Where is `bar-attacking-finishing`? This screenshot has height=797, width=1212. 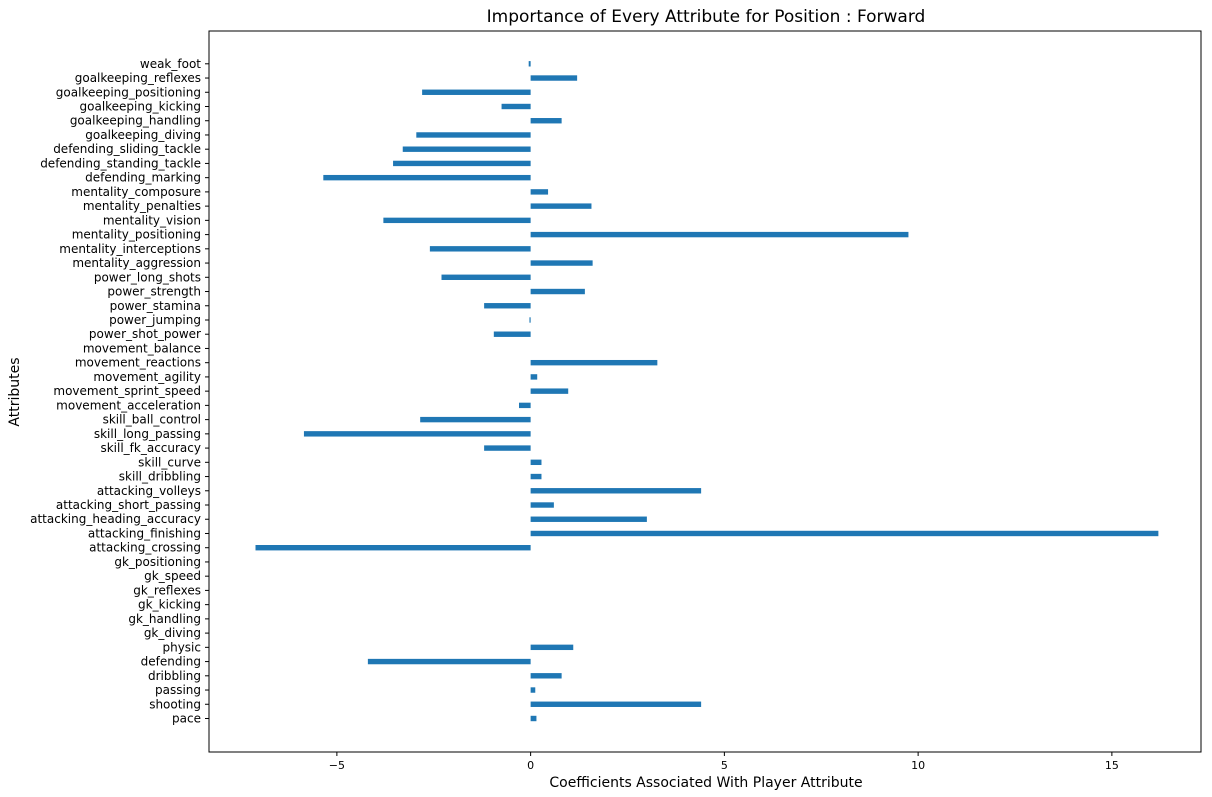 bar-attacking-finishing is located at coordinates (844, 533).